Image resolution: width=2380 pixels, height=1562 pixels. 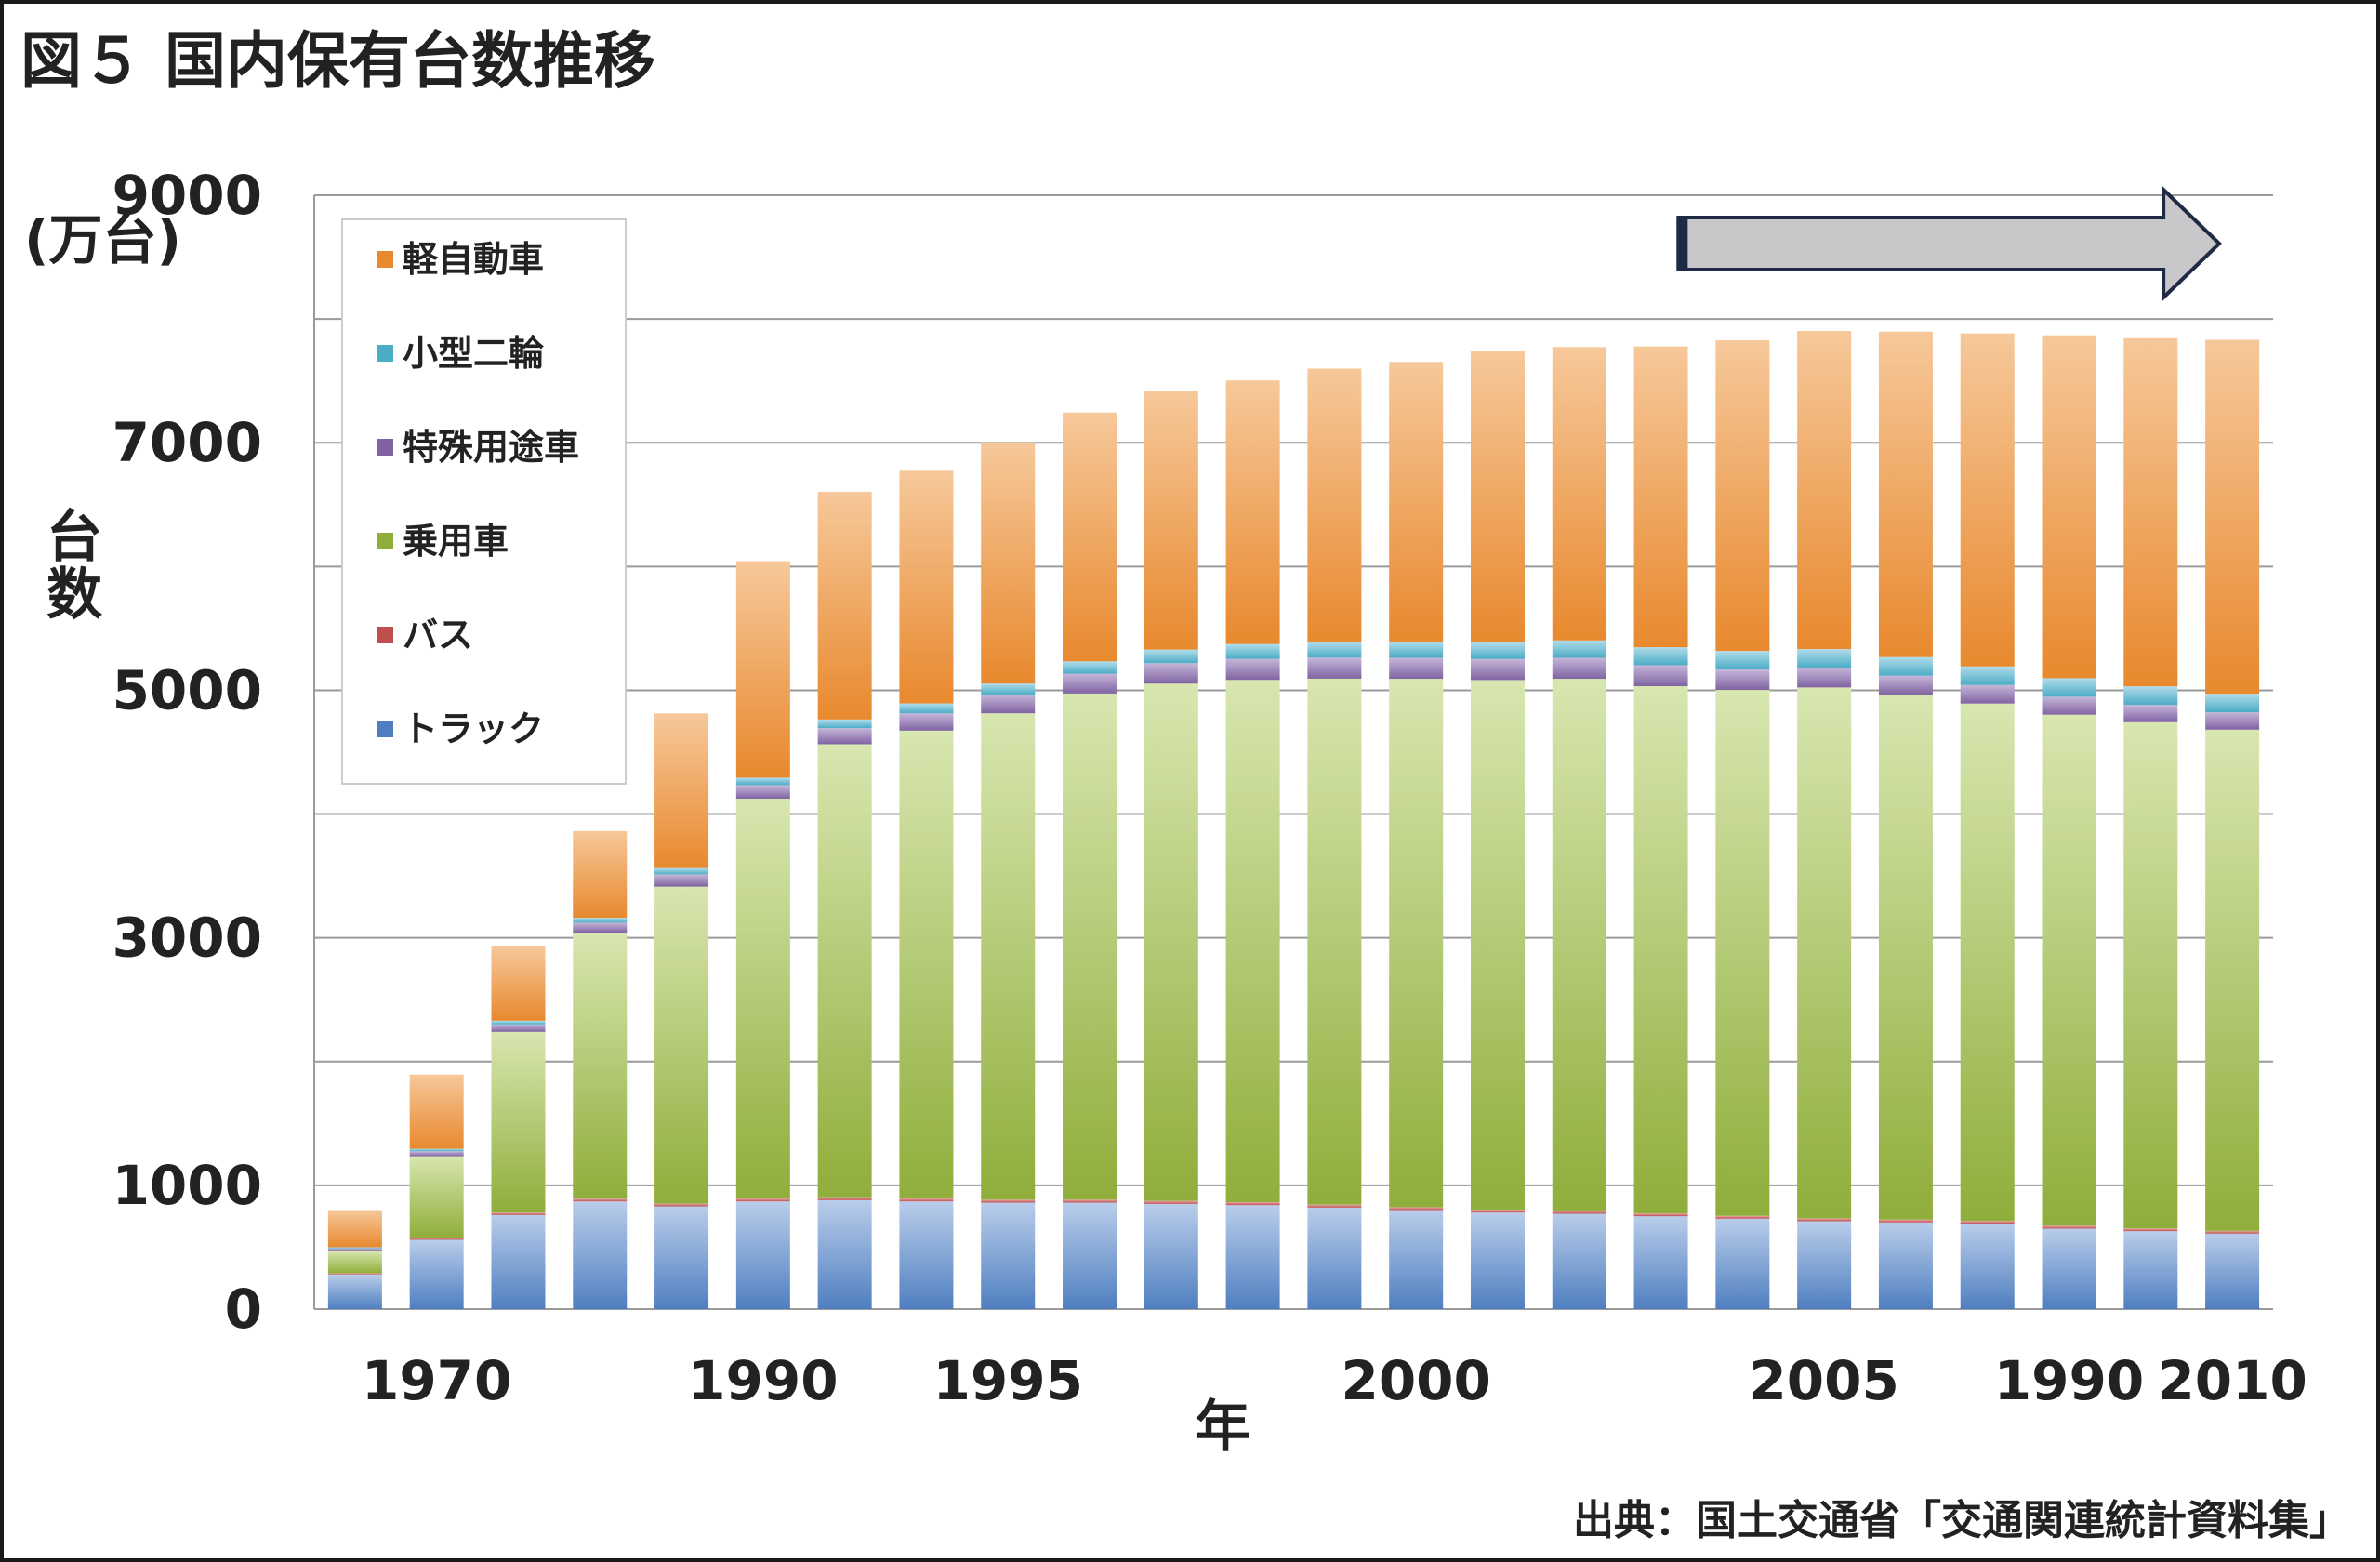 I want to click on x-axis-label: 年, so click(x=1222, y=1427).